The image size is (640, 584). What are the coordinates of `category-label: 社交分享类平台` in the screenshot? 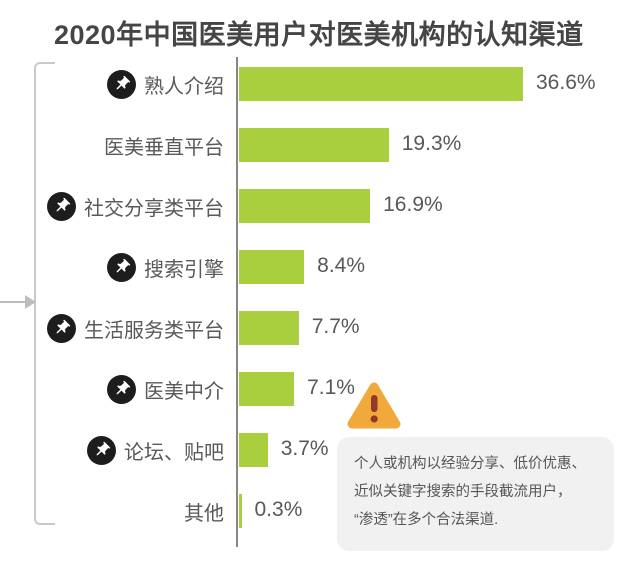 It's located at (154, 208).